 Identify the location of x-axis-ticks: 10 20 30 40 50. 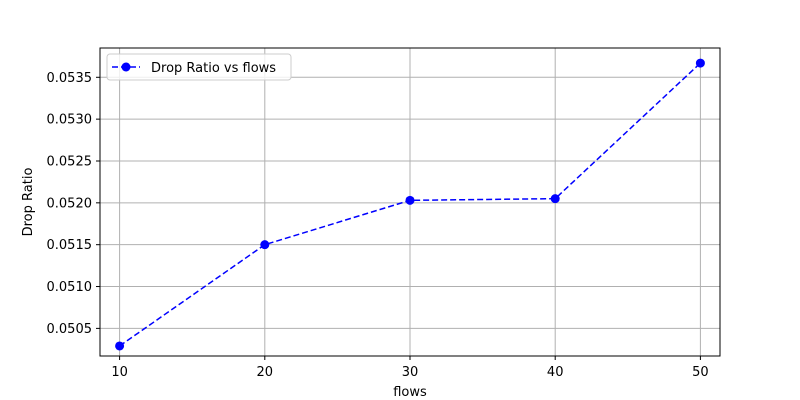
(410, 368).